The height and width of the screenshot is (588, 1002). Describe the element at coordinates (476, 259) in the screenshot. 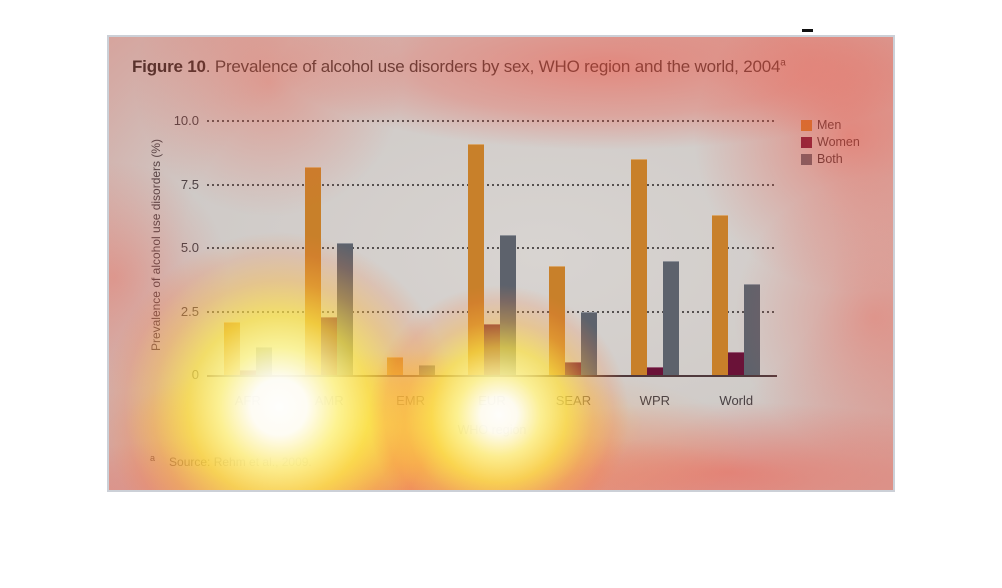

I see `bar-eur-men` at that location.